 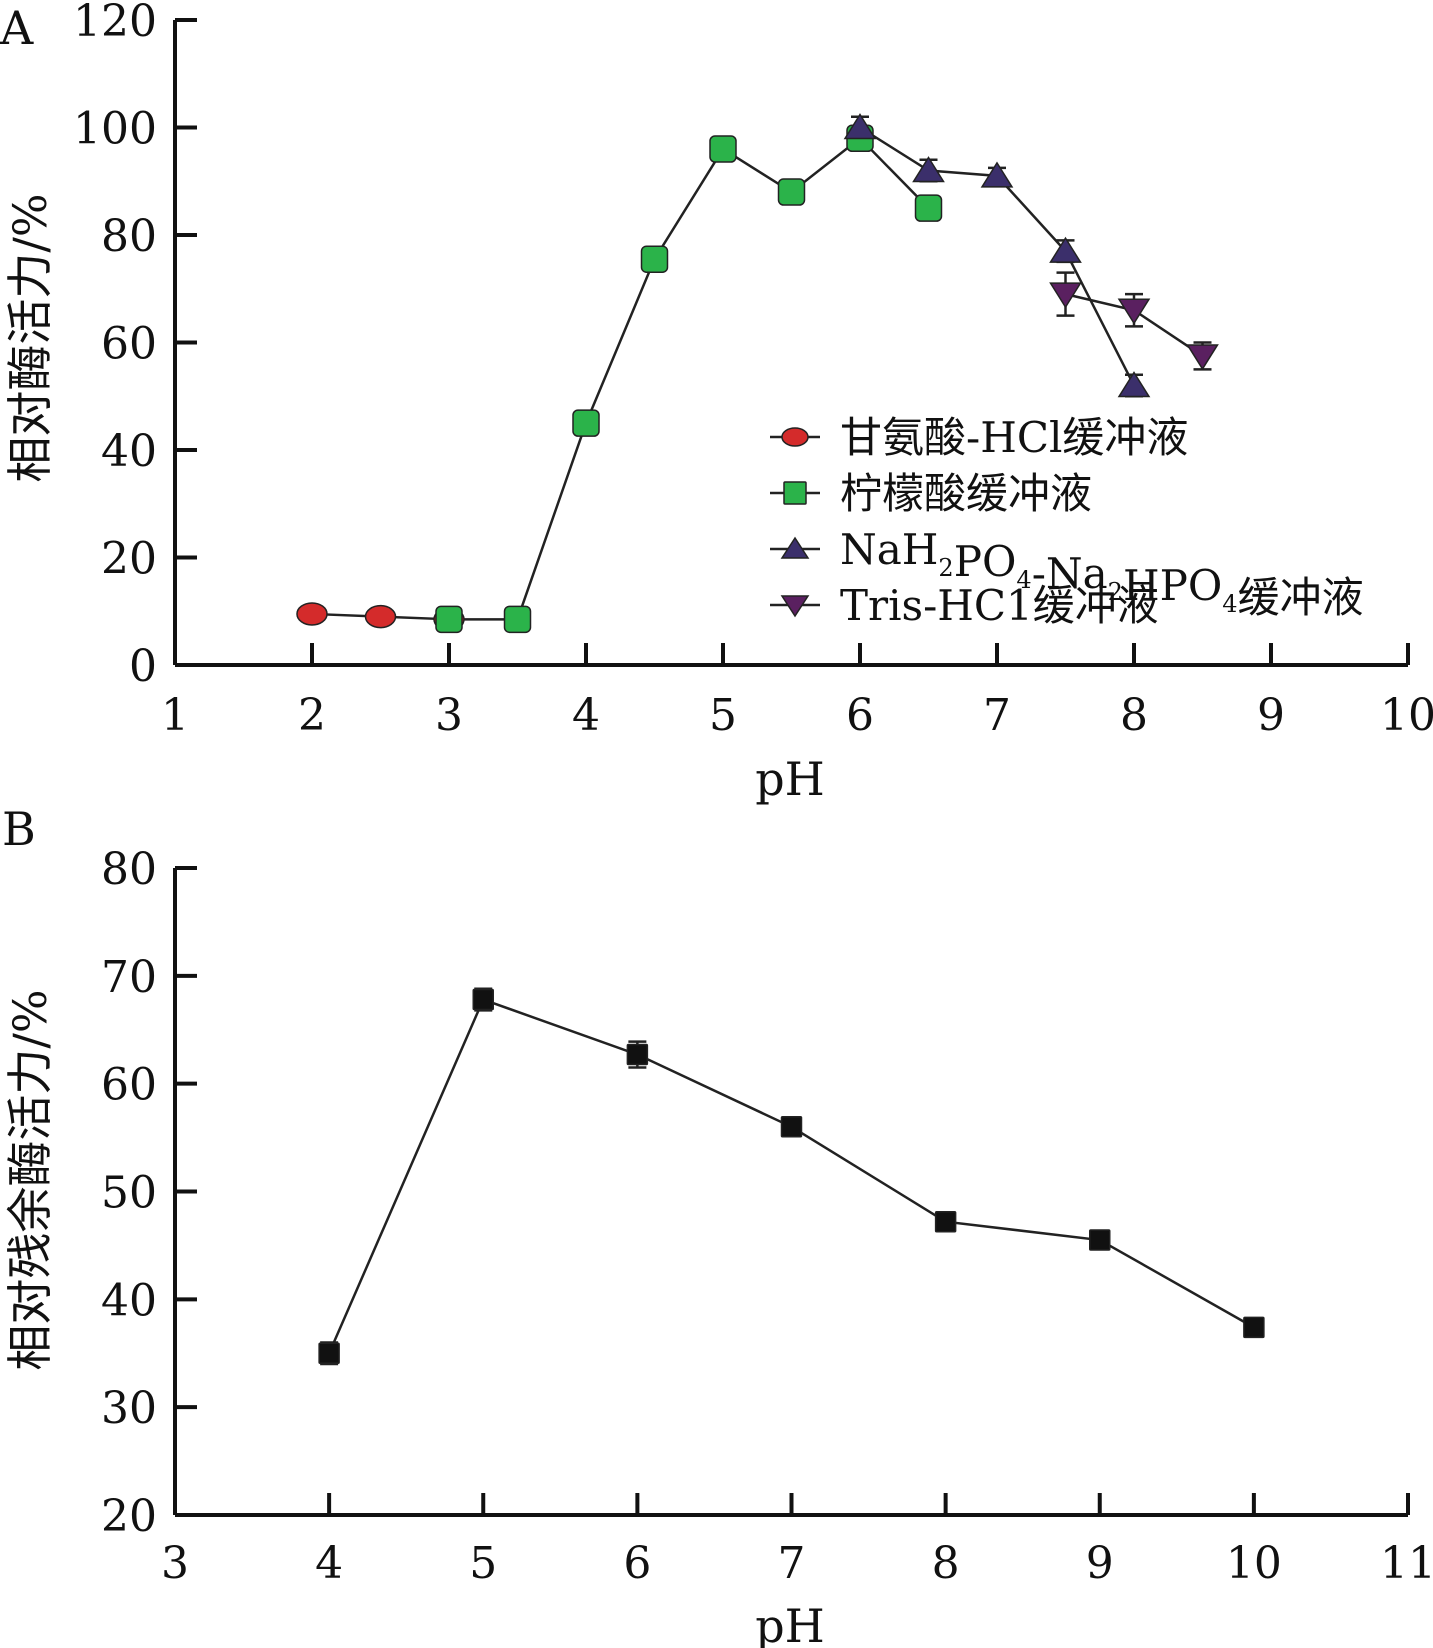 I want to click on y-axis-title-b: 相对残余酶活力/%, so click(x=30, y=1179).